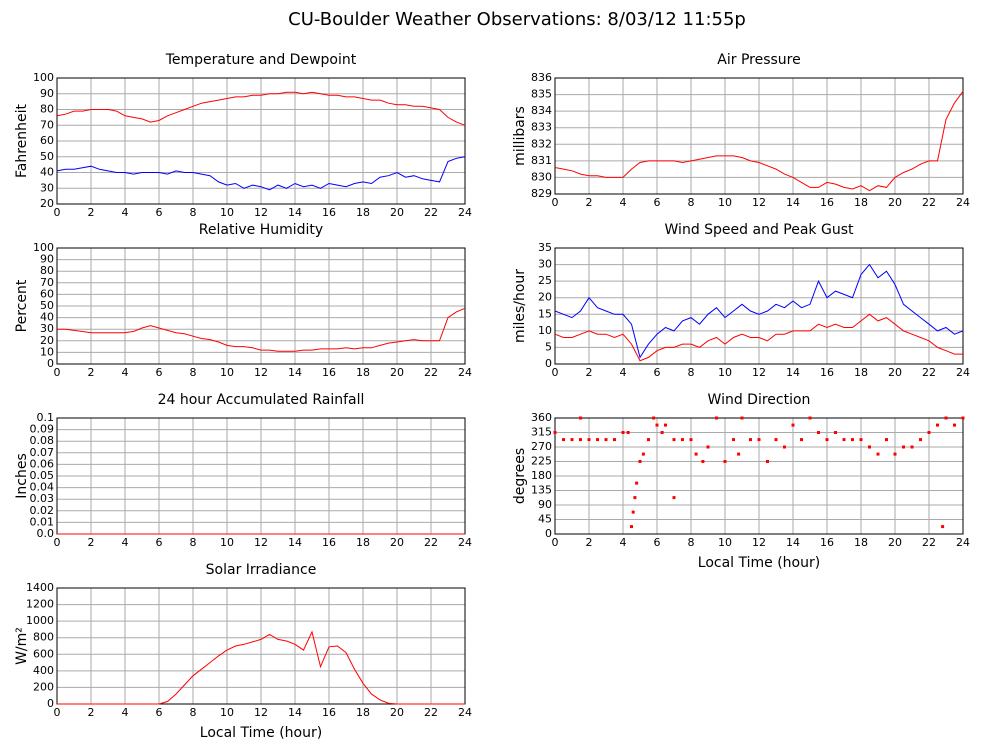 The image size is (999, 744). I want to click on y-tick-label: 5, so click(548, 346).